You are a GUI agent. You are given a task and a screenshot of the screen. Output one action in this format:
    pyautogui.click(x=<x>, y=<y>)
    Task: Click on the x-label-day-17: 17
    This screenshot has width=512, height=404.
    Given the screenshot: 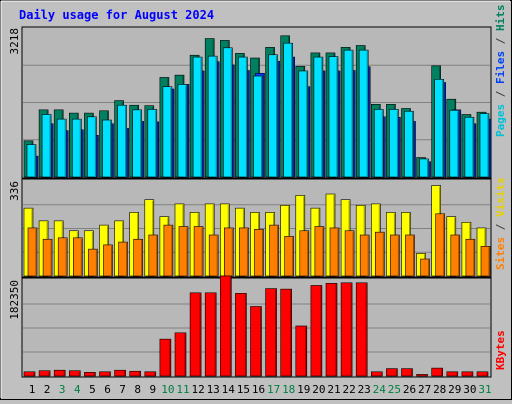 What is the action you would take?
    pyautogui.click(x=273, y=389)
    